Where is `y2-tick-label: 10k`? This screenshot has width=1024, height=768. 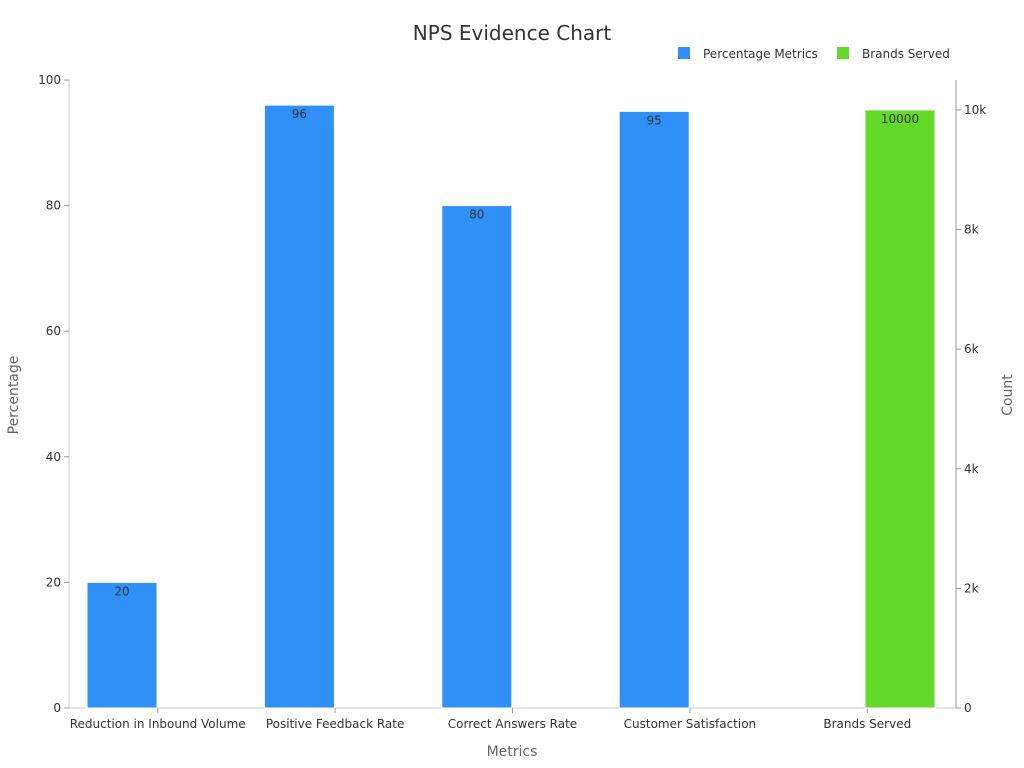
y2-tick-label: 10k is located at coordinates (975, 110).